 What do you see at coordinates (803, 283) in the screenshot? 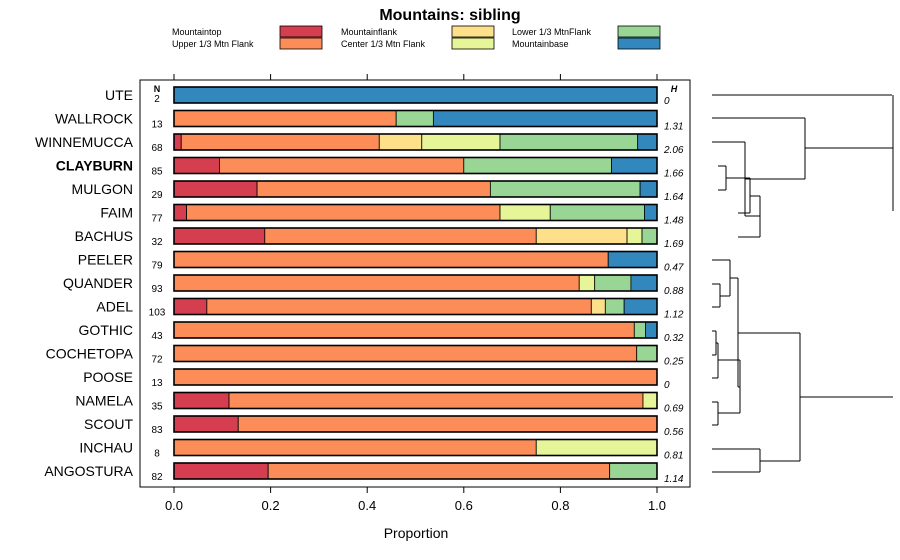
I see `dendrogram` at bounding box center [803, 283].